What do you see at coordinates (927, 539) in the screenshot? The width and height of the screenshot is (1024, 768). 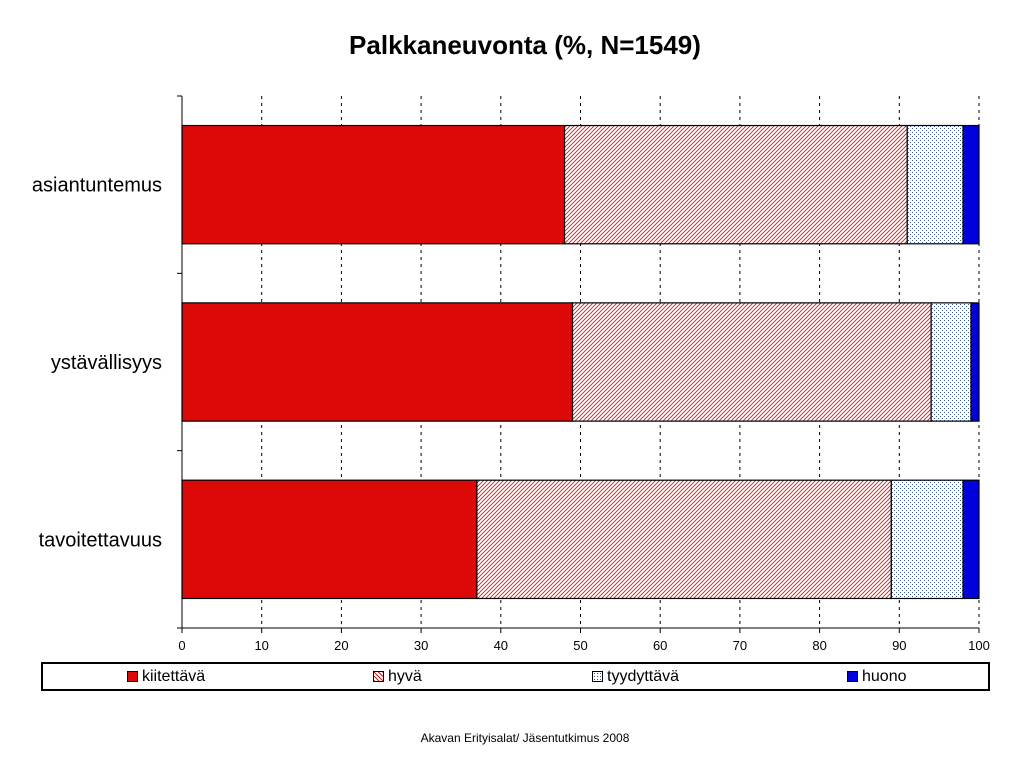 I see `bar-tyydyttava-tavoitettavuus` at bounding box center [927, 539].